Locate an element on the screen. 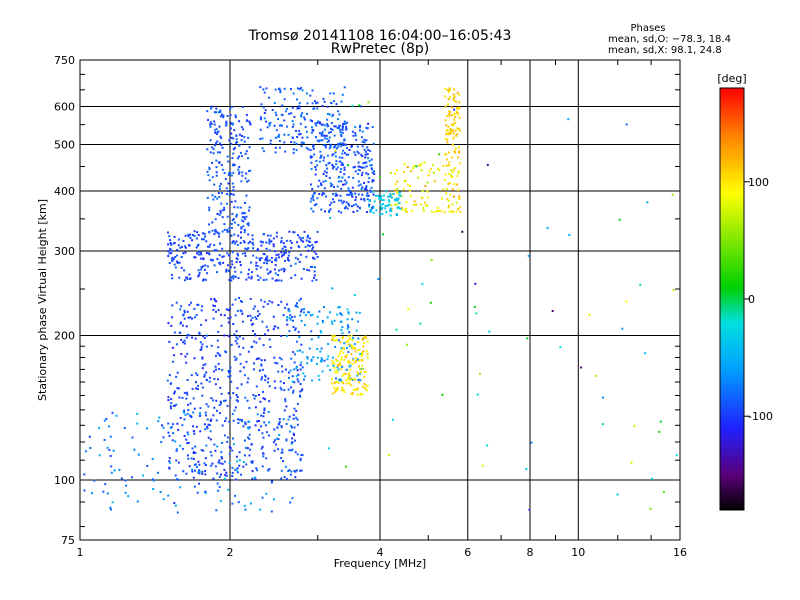 The width and height of the screenshot is (800, 600). x-axis-label: Frequency [MHz] is located at coordinates (380, 563).